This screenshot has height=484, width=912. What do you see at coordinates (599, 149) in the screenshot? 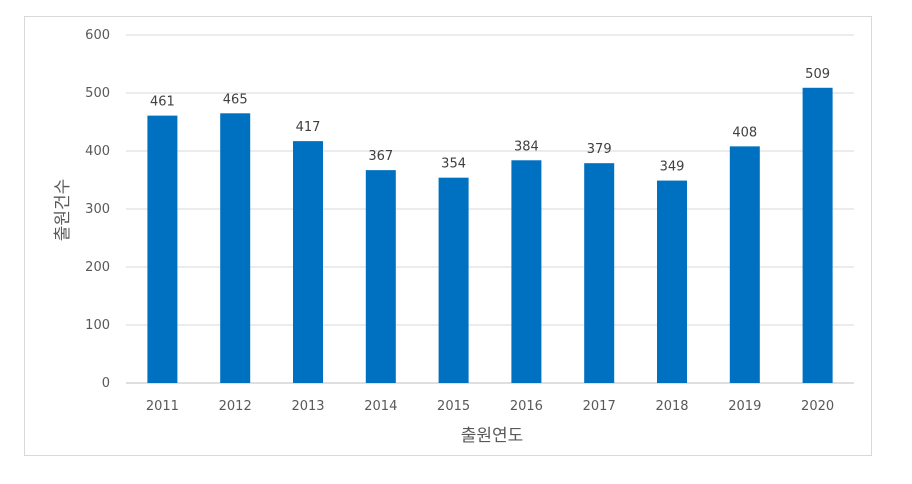
I see `data-label: 379` at bounding box center [599, 149].